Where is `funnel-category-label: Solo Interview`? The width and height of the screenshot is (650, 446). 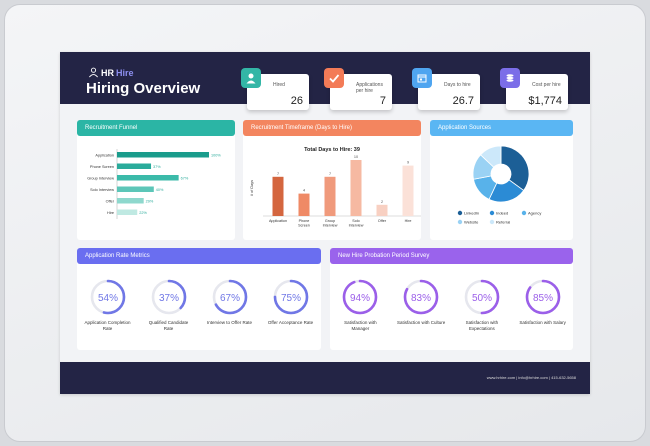
funnel-category-label: Solo Interview is located at coordinates (102, 190).